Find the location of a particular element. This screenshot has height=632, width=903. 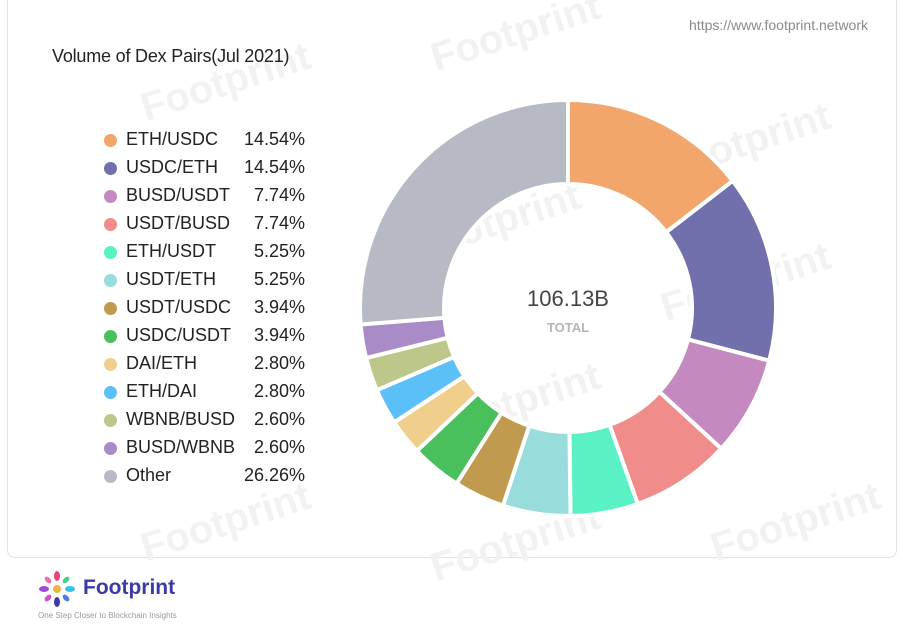

legend-item: USDT/ETH 5.25% is located at coordinates (209, 282).